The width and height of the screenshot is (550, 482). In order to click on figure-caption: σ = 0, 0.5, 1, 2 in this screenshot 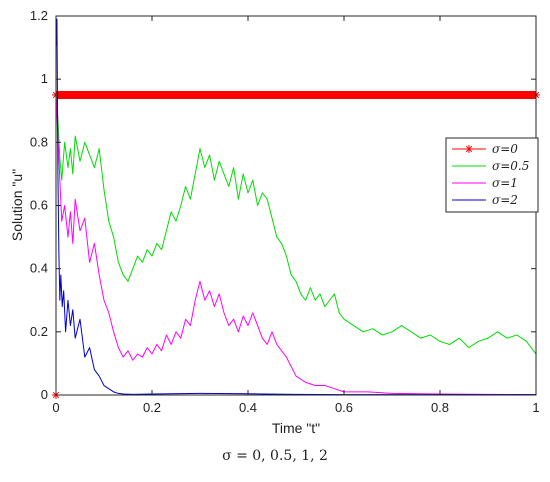, I will do `click(275, 456)`.